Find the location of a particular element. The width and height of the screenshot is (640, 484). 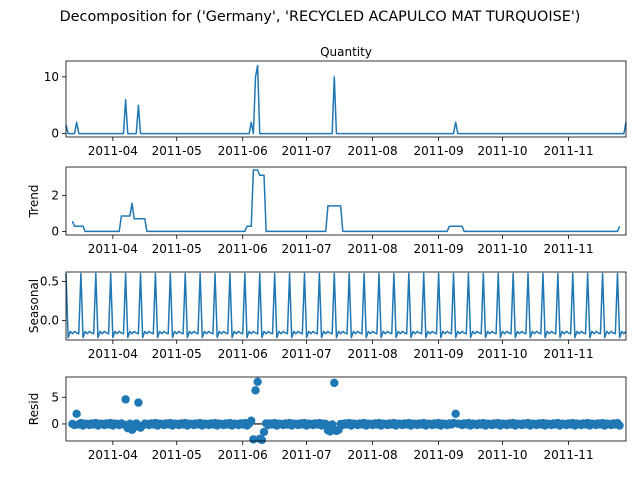

y-tick-label: 0.0 is located at coordinates (49, 320).